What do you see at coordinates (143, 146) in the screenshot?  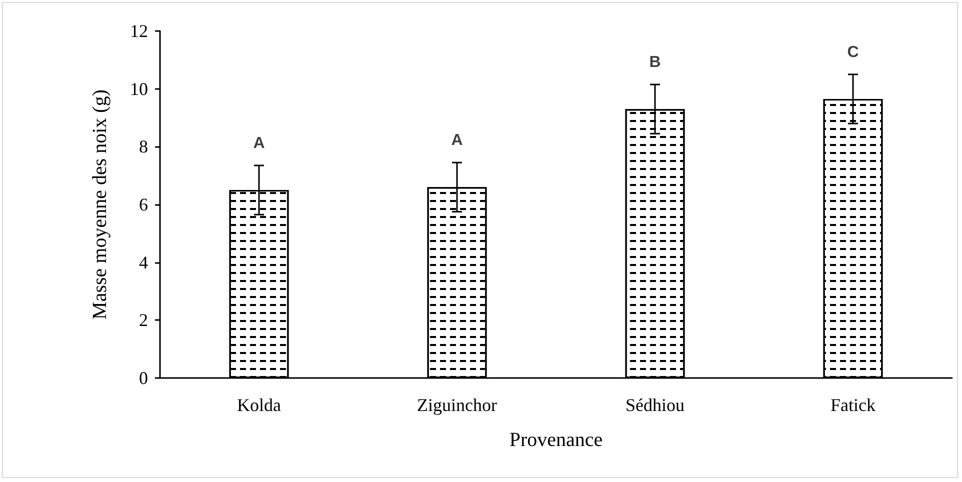 I see `y-tick-label: 8` at bounding box center [143, 146].